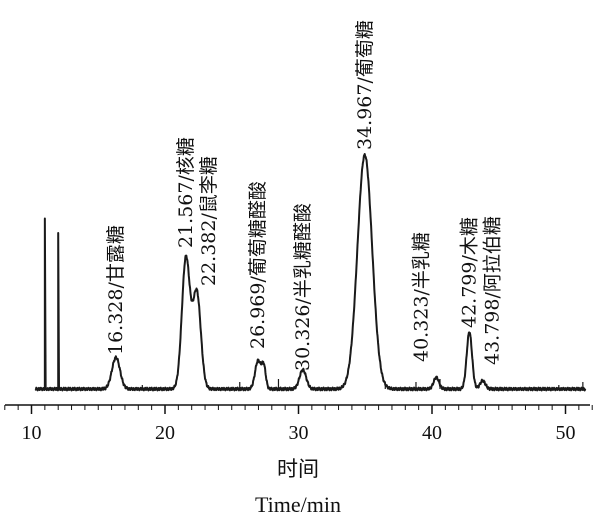 The height and width of the screenshot is (521, 596). What do you see at coordinates (165, 433) in the screenshot?
I see `x-tick-label: 20` at bounding box center [165, 433].